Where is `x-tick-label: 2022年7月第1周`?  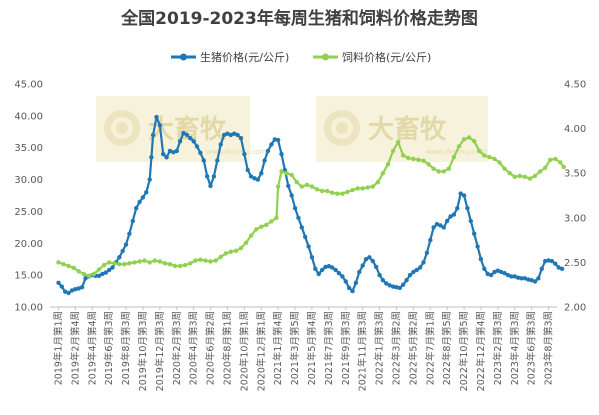 x-tick-label: 2022年7月第1周 is located at coordinates (430, 348).